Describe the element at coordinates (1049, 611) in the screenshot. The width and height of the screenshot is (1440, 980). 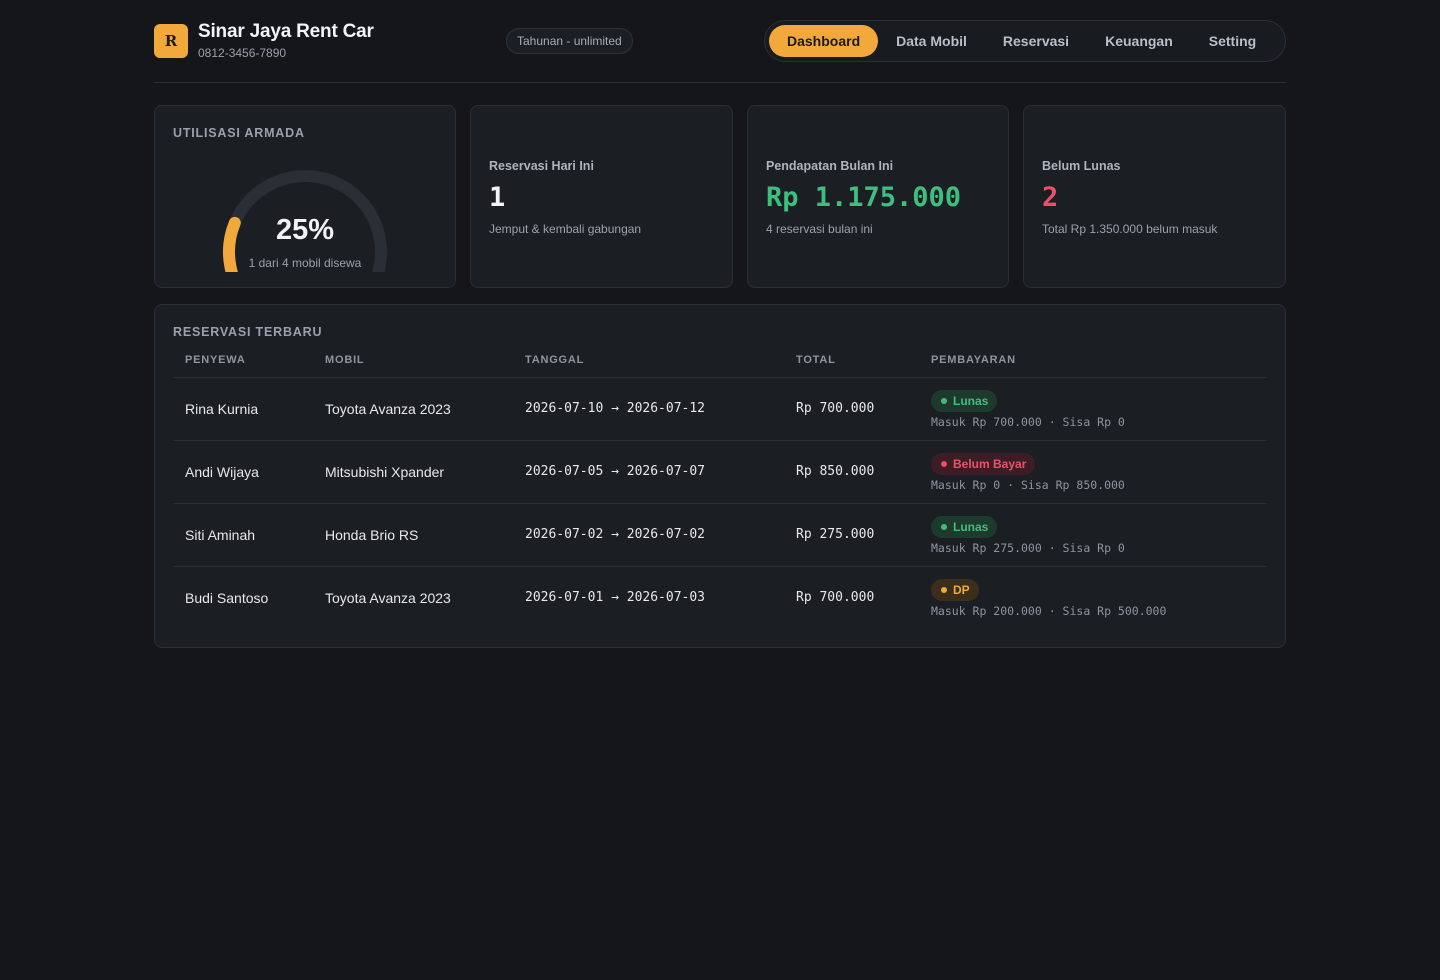
I see `payment-detail: Masuk Rp 200.000 · Sisa Rp 500.000` at that location.